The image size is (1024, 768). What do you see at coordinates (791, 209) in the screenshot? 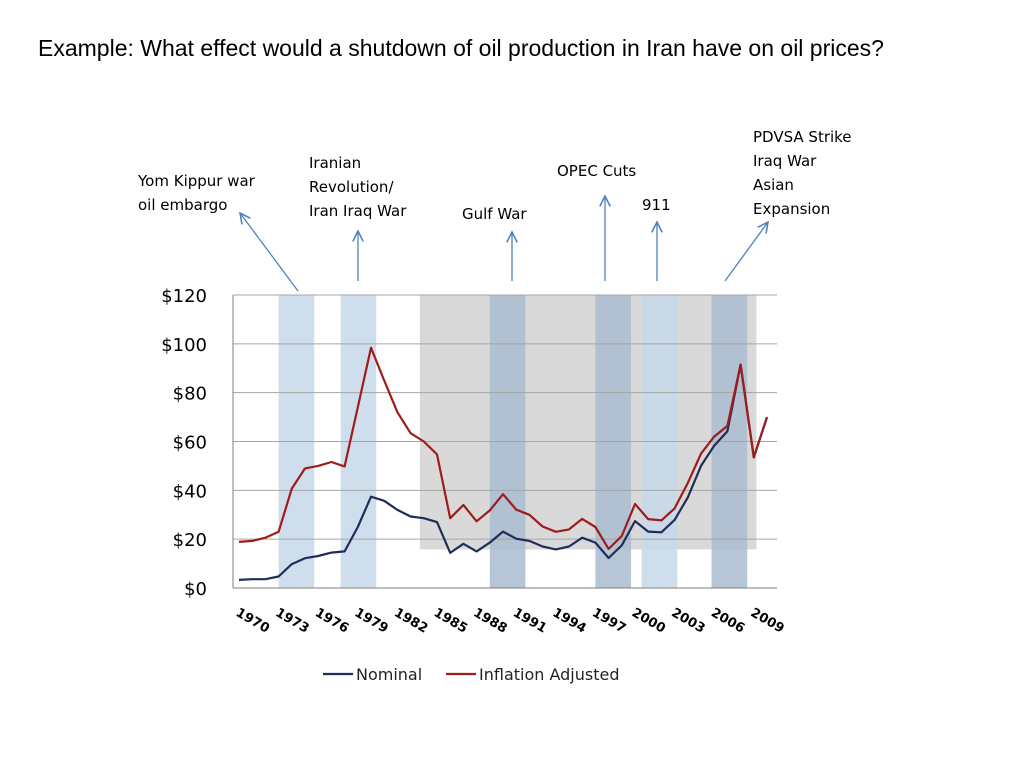
I see `annotation-line: Expansion` at bounding box center [791, 209].